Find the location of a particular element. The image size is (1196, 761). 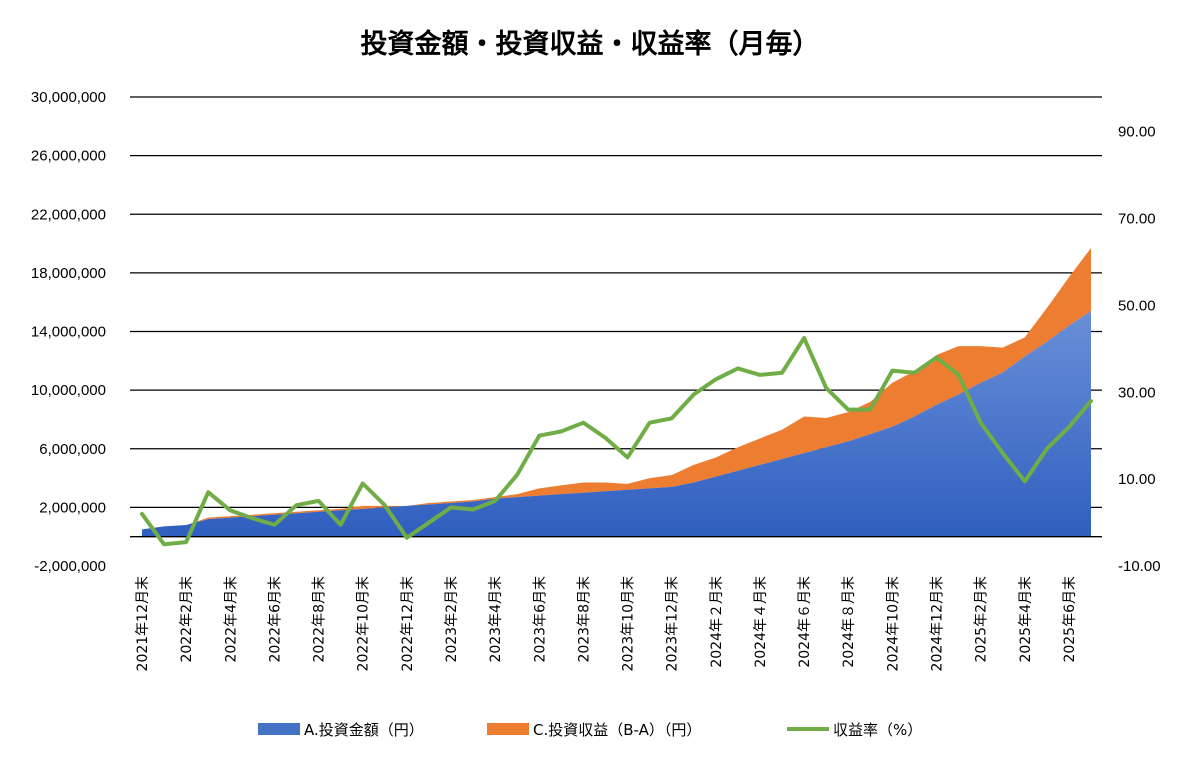

x-tick-label: 2022年10月末 is located at coordinates (364, 623).